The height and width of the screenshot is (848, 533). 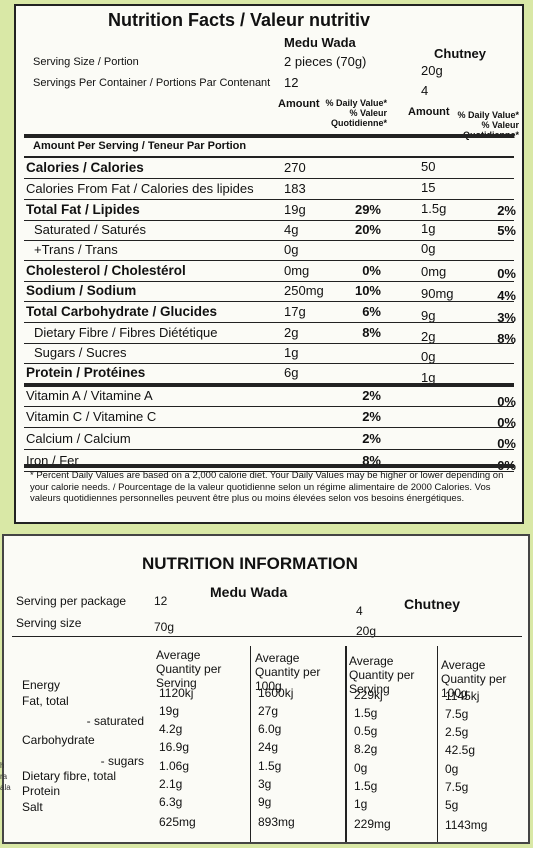 What do you see at coordinates (295, 311) in the screenshot?
I see `medu-wada-amount: 17g` at bounding box center [295, 311].